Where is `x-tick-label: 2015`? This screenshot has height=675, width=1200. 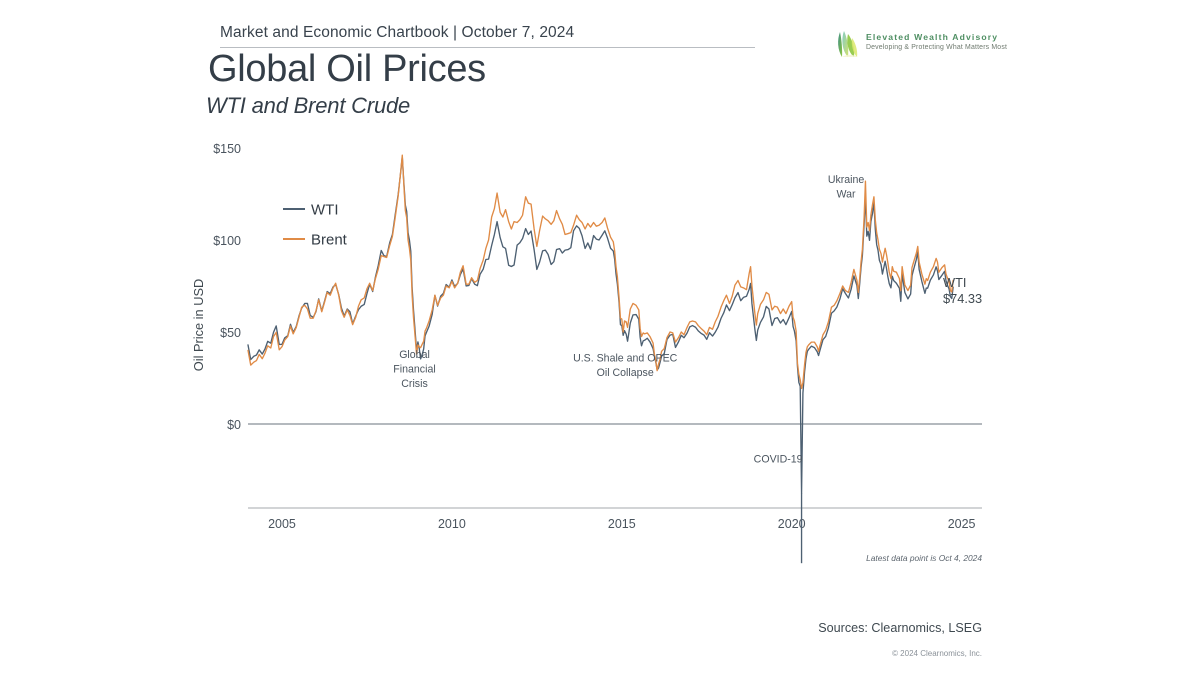
x-tick-label: 2015 is located at coordinates (622, 524).